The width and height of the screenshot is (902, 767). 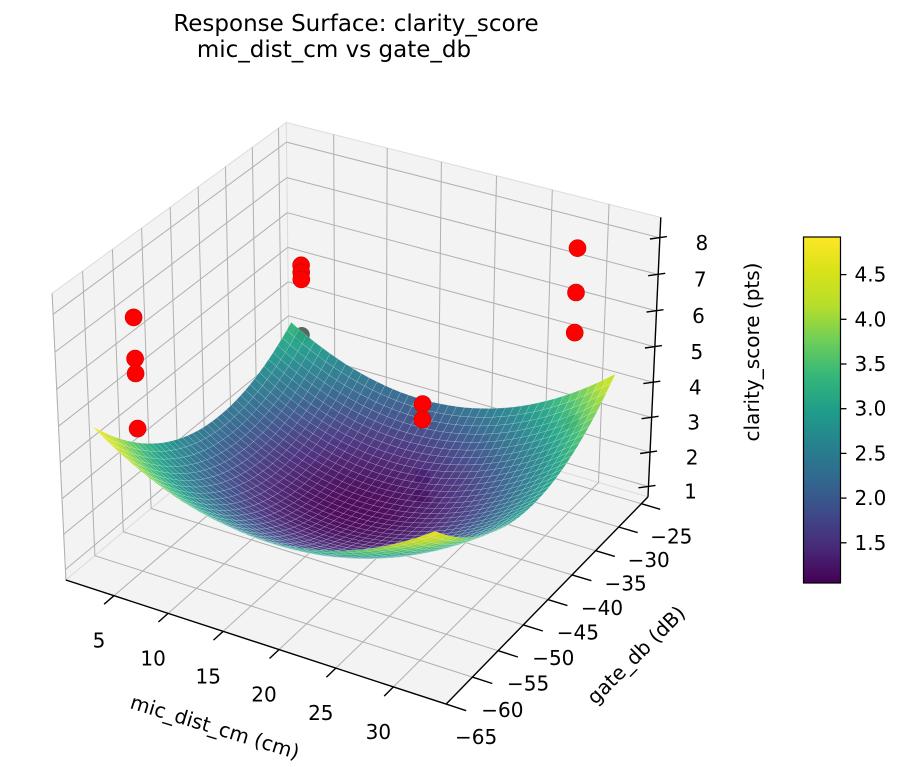 I want to click on y-tick-label: −35, so click(x=625, y=584).